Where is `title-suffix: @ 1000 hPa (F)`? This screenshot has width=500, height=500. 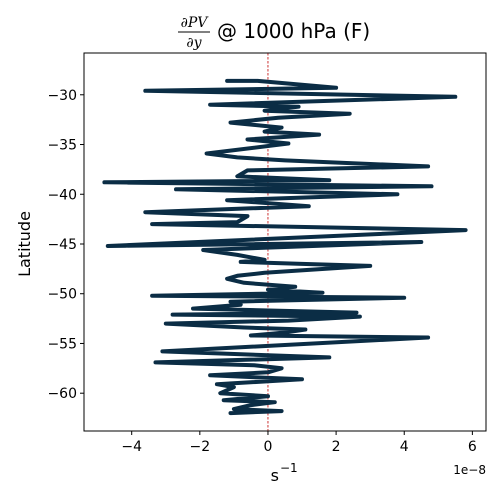 title-suffix: @ 1000 hPa (F) is located at coordinates (293, 31).